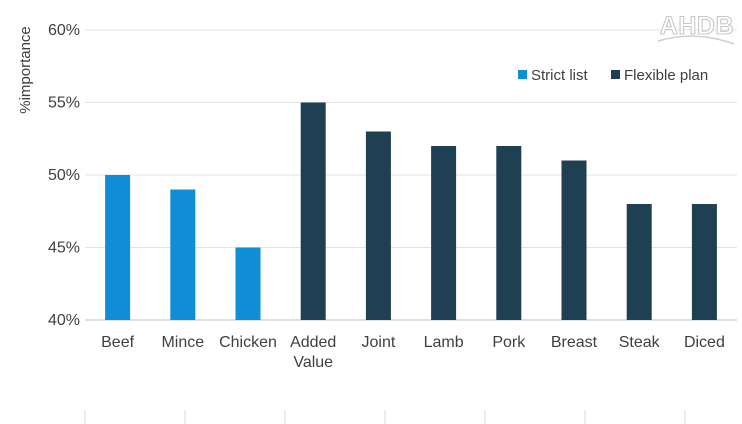  I want to click on legend: Strict list Flexible plan, so click(613, 75).